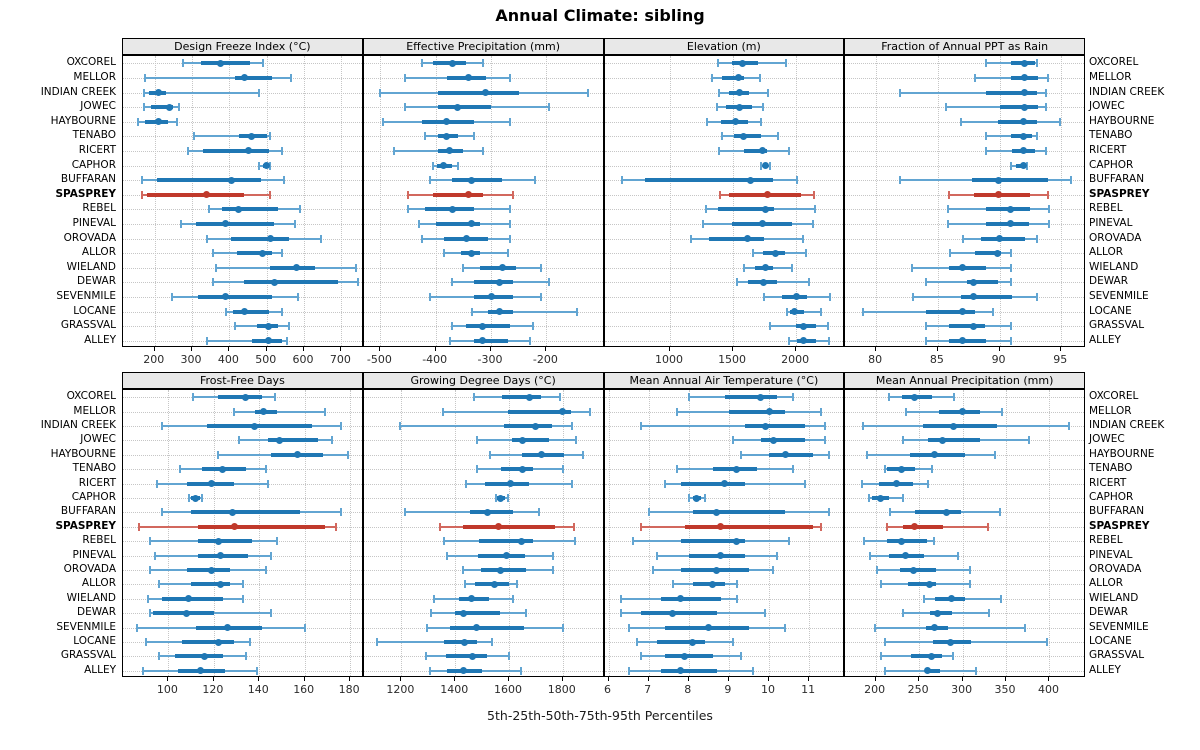 The image size is (1200, 750). Describe the element at coordinates (724, 46) in the screenshot. I see `panel-header: Elevation (m)` at that location.